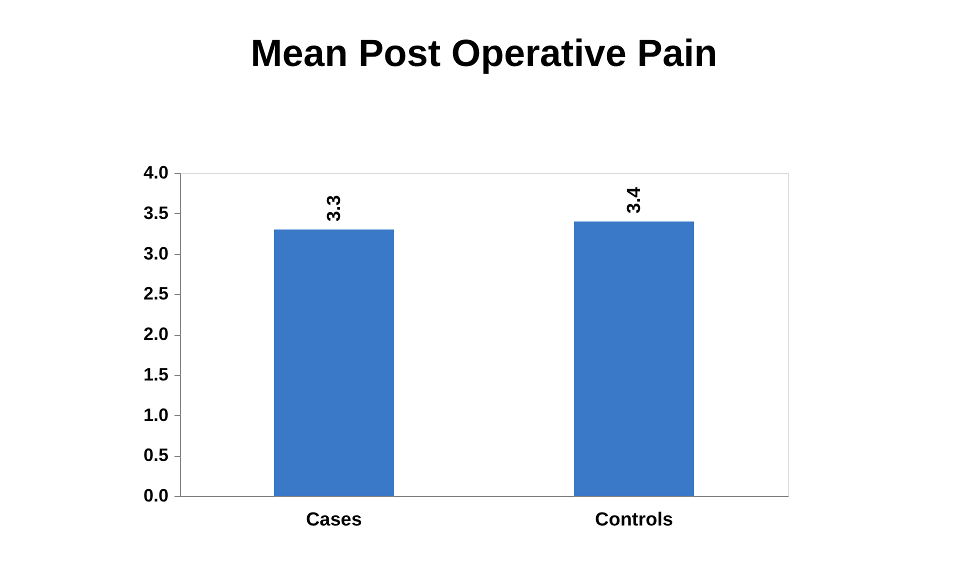 This screenshot has width=962, height=578. What do you see at coordinates (155, 374) in the screenshot?
I see `y-tick-label: 1.5` at bounding box center [155, 374].